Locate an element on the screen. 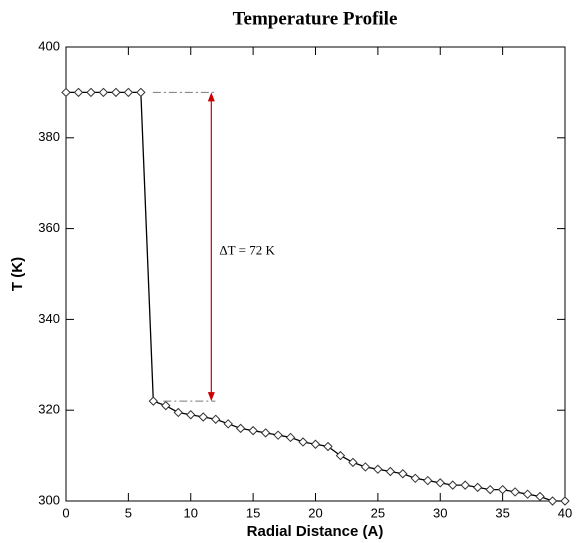 This screenshot has height=543, width=578. chart-title: Temperature Profile is located at coordinates (315, 18).